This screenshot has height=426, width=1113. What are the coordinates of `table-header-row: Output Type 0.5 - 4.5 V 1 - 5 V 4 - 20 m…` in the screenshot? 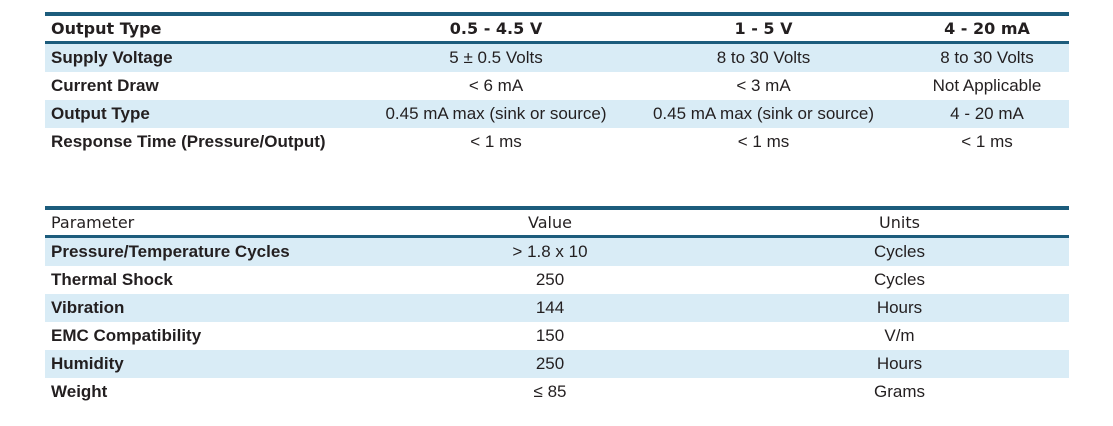 It's located at (557, 28).